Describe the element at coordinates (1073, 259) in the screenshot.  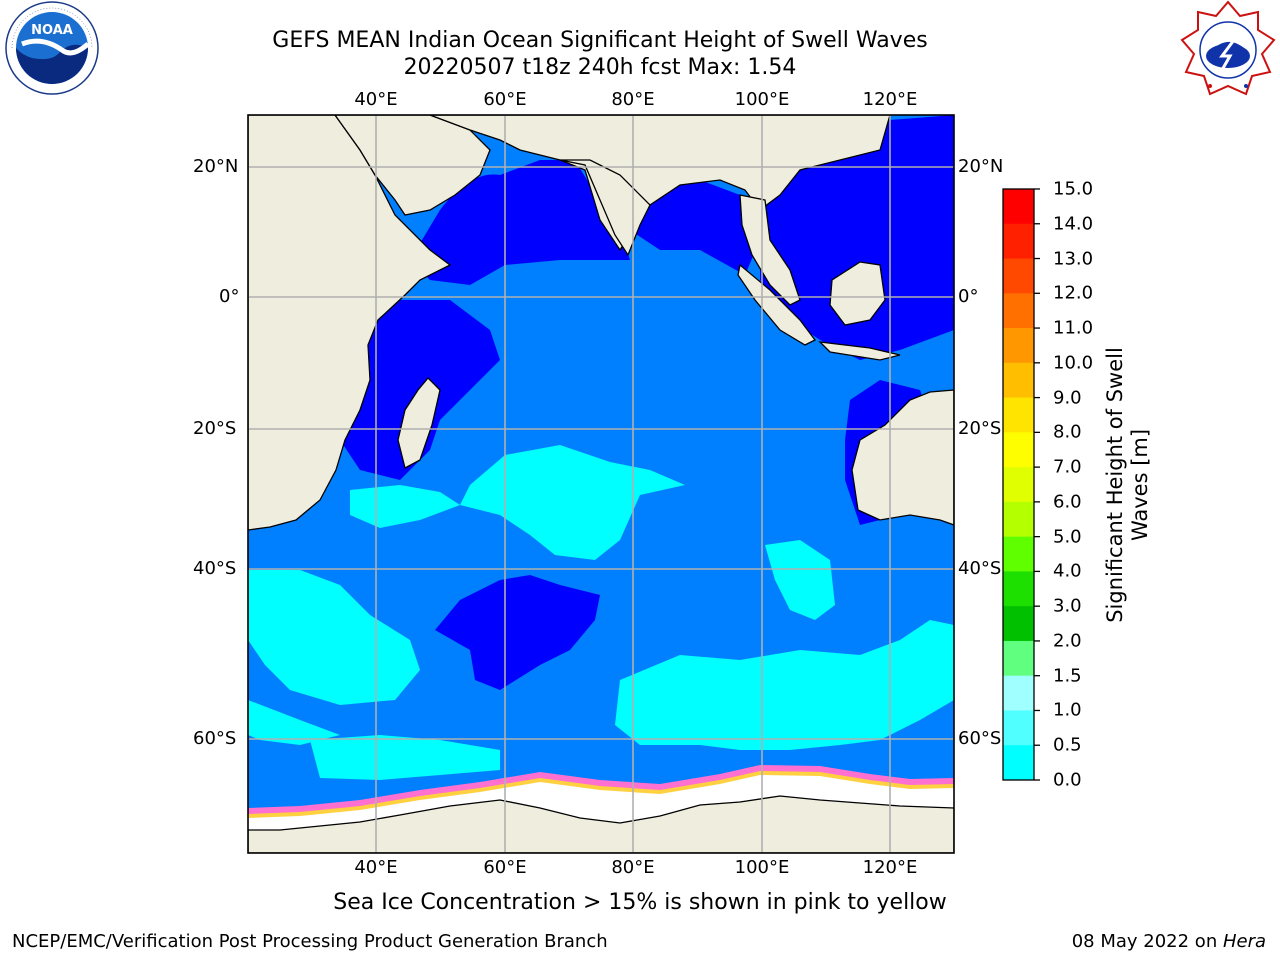
I see `colorbar-tick-label: 13.0` at that location.